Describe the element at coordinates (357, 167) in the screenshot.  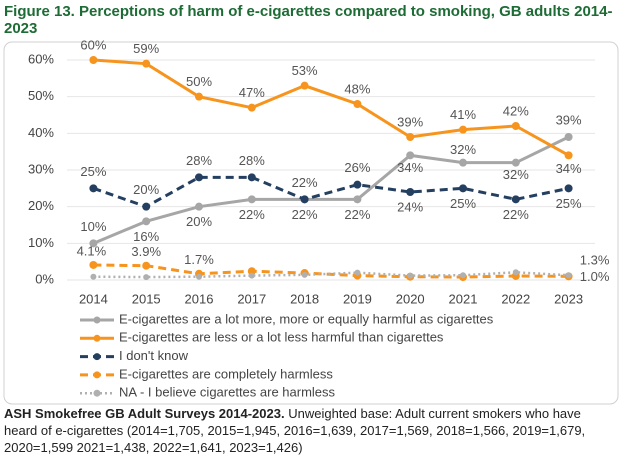
I see `data-label: 26%` at that location.